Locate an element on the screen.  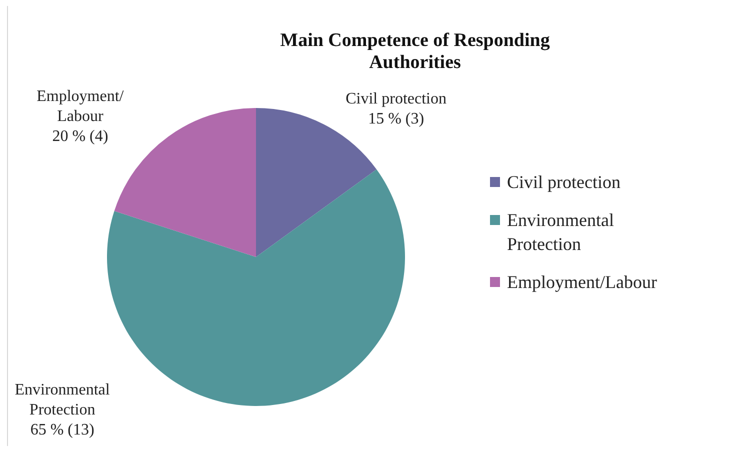
slice-label: Employment/Labour is located at coordinates (80, 107).